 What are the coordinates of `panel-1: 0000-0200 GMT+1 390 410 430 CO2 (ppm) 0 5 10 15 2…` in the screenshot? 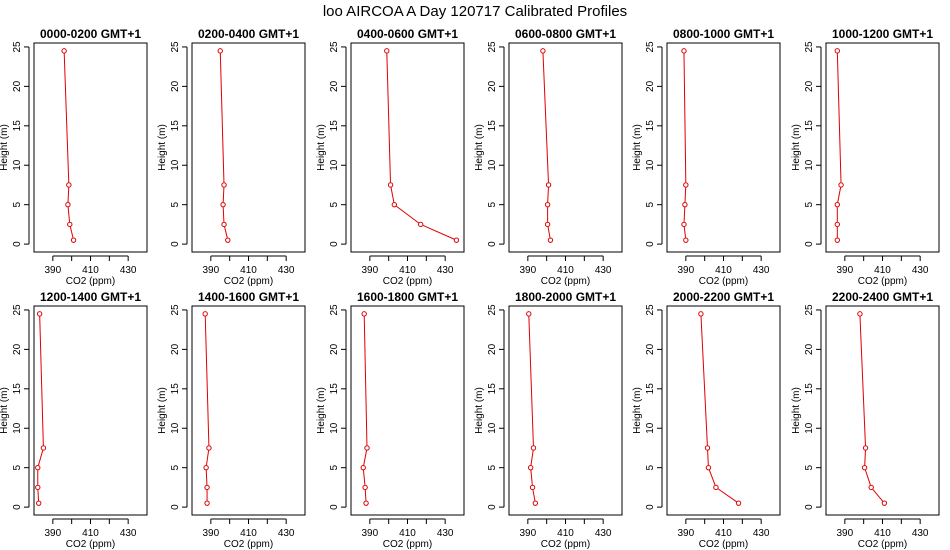 It's located at (74, 157).